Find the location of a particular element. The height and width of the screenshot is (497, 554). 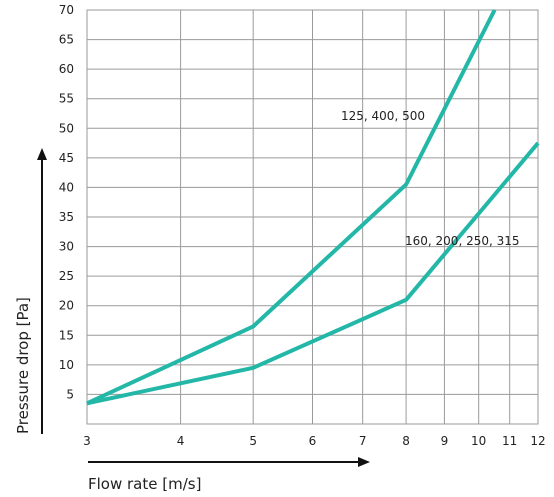

y-axis-title: Pressure drop [Pa] is located at coordinates (23, 365).